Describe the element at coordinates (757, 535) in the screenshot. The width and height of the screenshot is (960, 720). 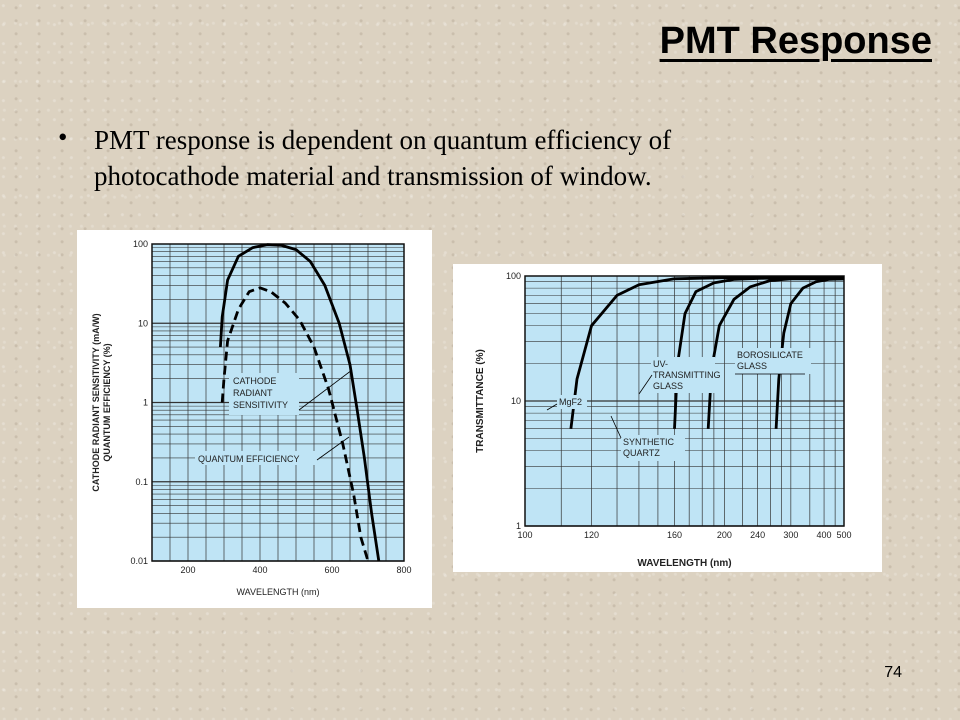
I see `x-tick-label: 240` at that location.